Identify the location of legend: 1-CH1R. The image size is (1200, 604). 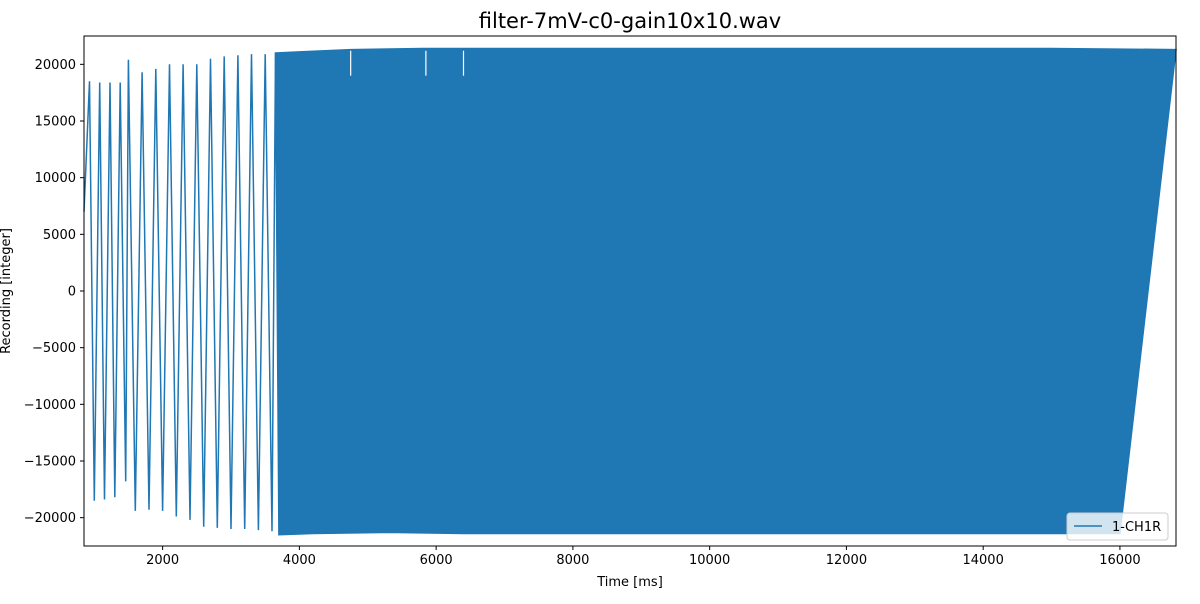
(1117, 526).